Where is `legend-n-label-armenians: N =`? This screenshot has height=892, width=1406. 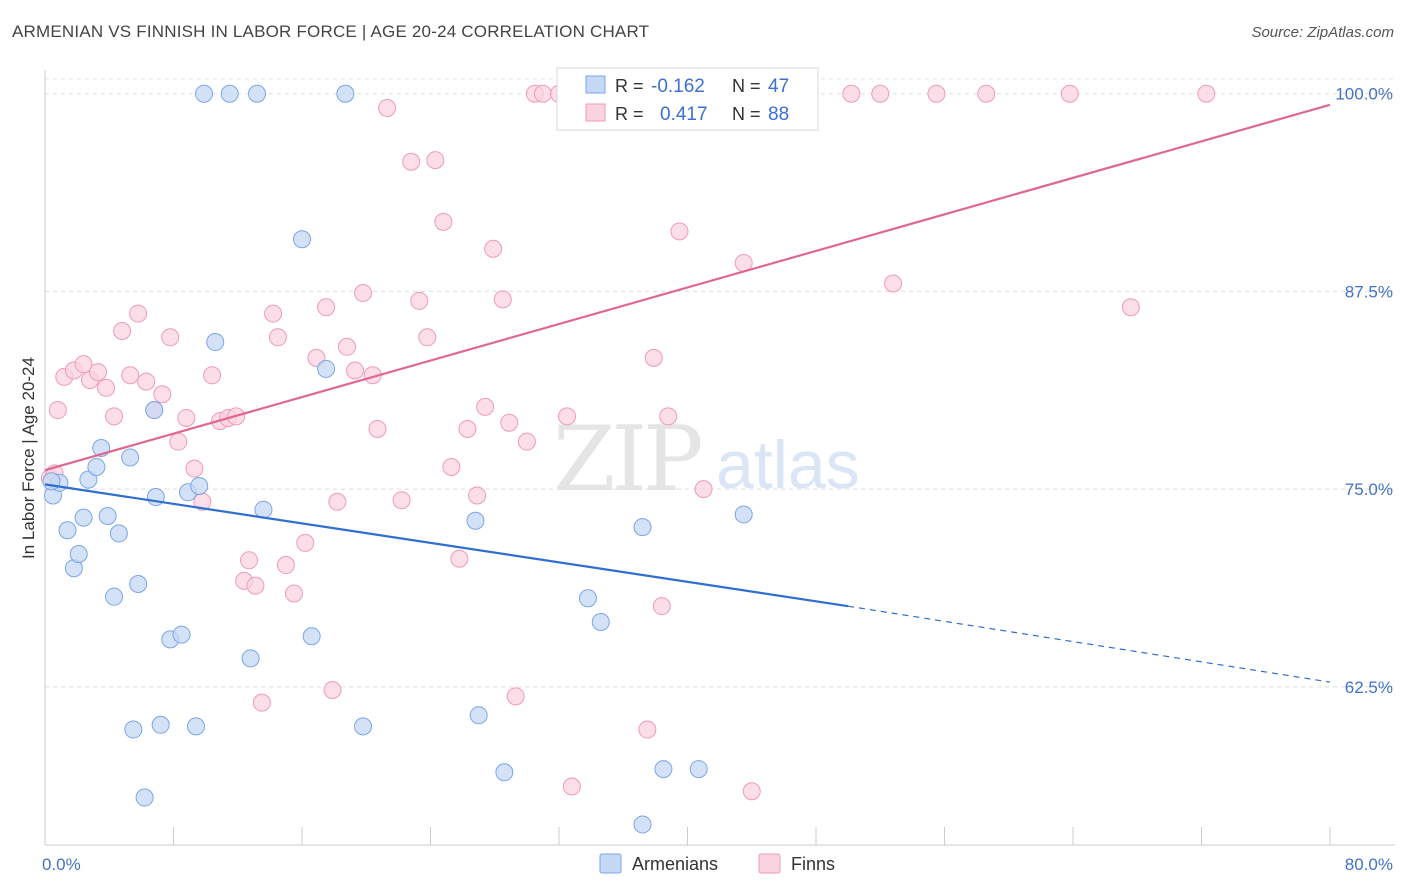
legend-n-label-armenians: N = is located at coordinates (746, 86).